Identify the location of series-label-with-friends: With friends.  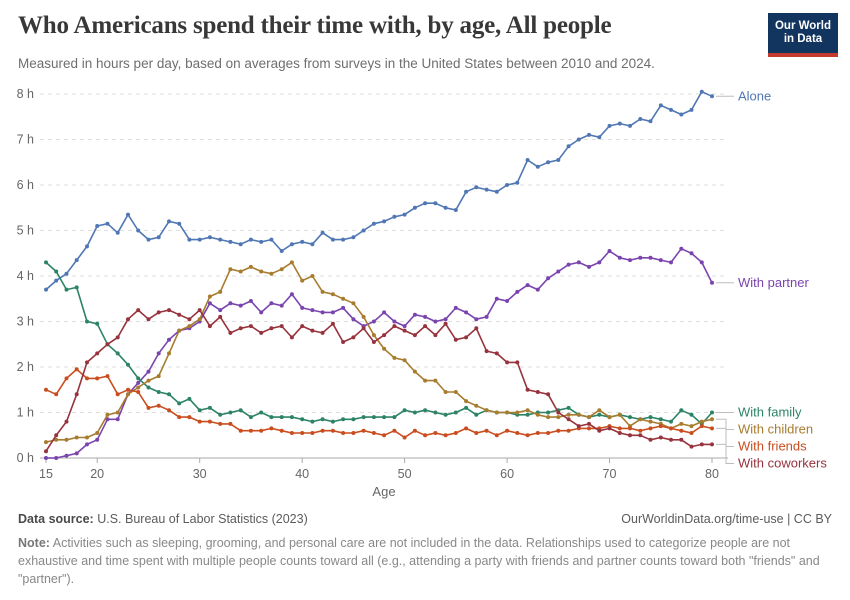
(772, 446).